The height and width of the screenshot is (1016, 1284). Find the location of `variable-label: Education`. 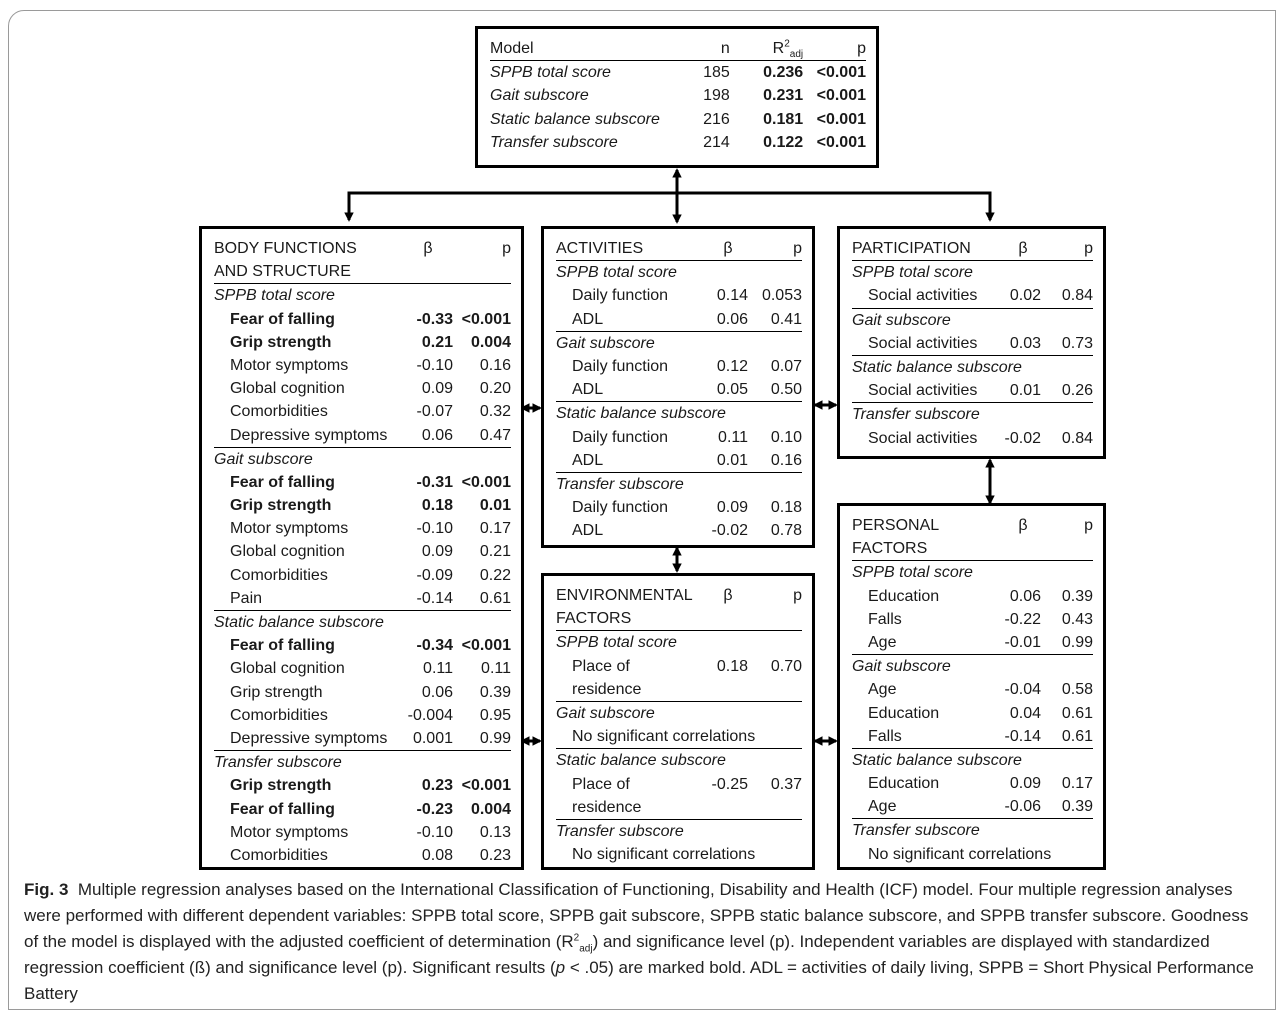

variable-label: Education is located at coordinates (904, 784).